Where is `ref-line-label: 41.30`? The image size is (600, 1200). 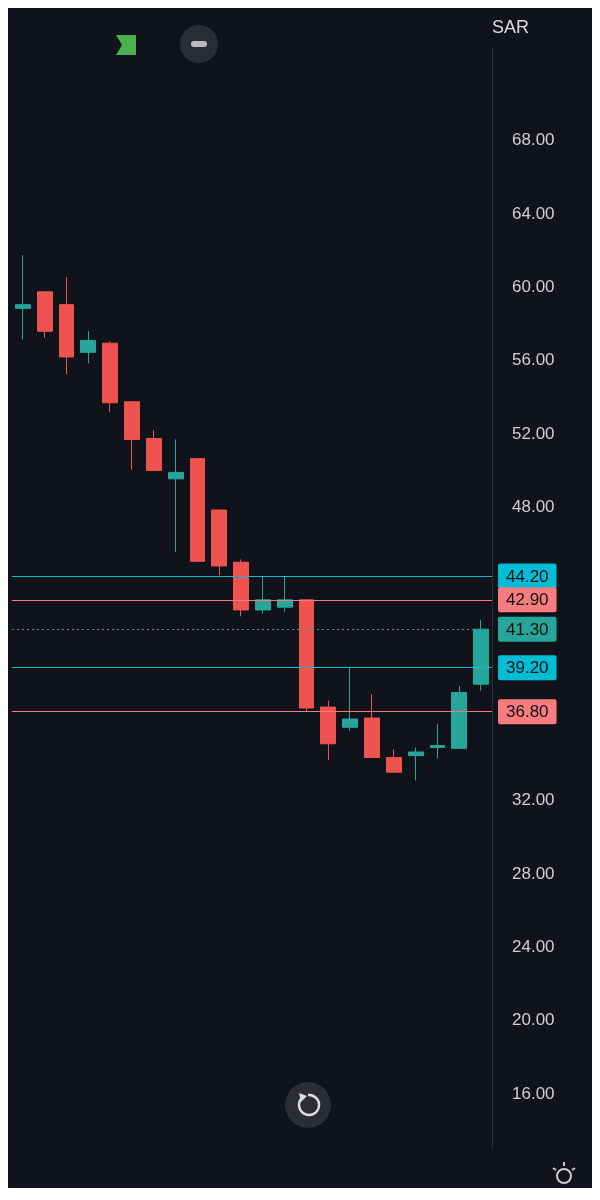 ref-line-label: 41.30 is located at coordinates (527, 629).